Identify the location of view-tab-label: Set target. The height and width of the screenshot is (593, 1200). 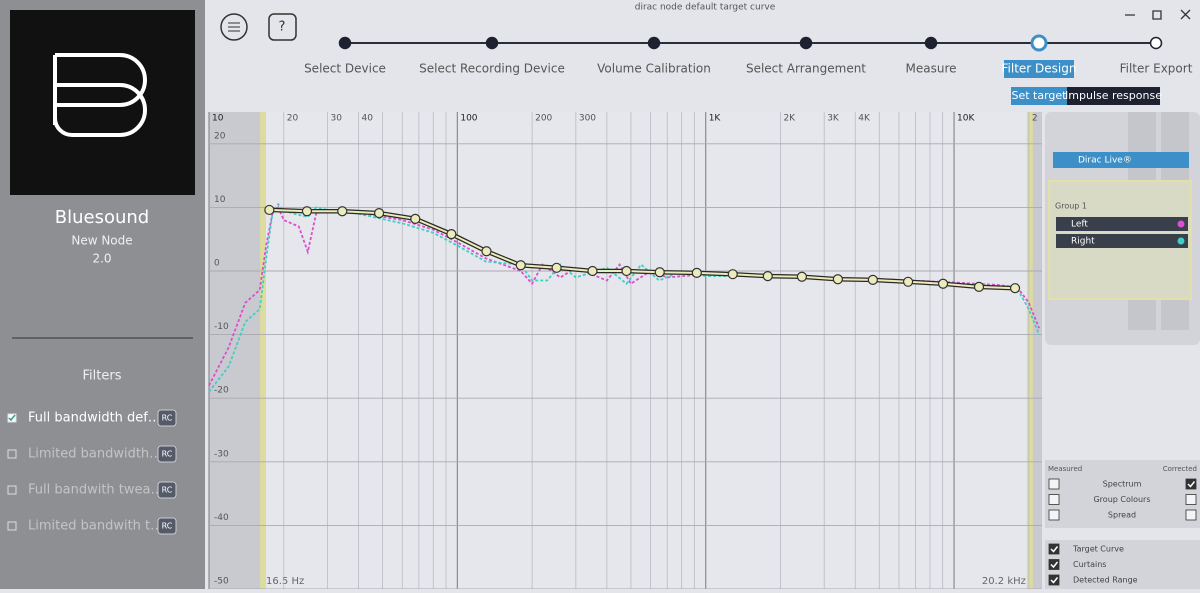
(1039, 95).